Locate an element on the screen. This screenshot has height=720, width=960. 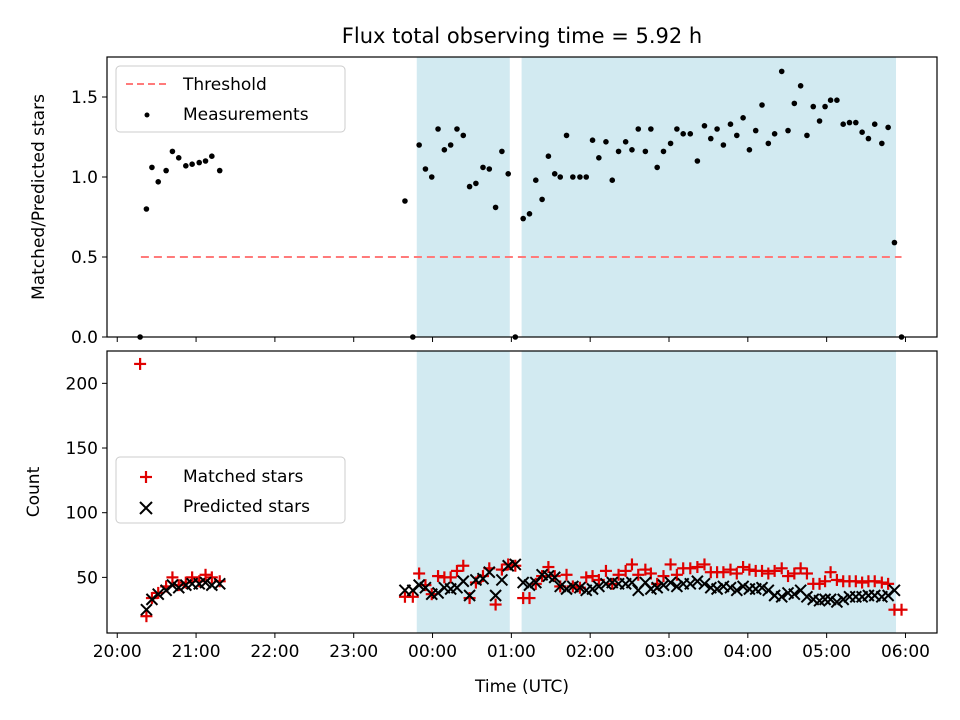
legend-matched-label: Matched stars is located at coordinates (243, 477).